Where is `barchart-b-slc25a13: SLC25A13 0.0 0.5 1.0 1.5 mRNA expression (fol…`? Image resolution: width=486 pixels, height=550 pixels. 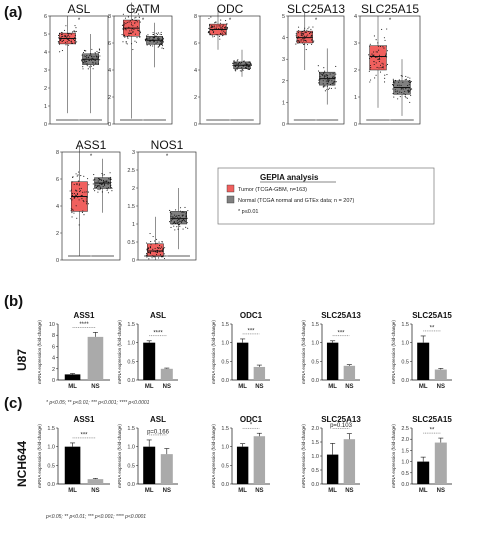 barchart-b-slc25a13: SLC25A13 0.0 0.5 1.0 1.5 mRNA expression (fol… is located at coordinates (331, 350).